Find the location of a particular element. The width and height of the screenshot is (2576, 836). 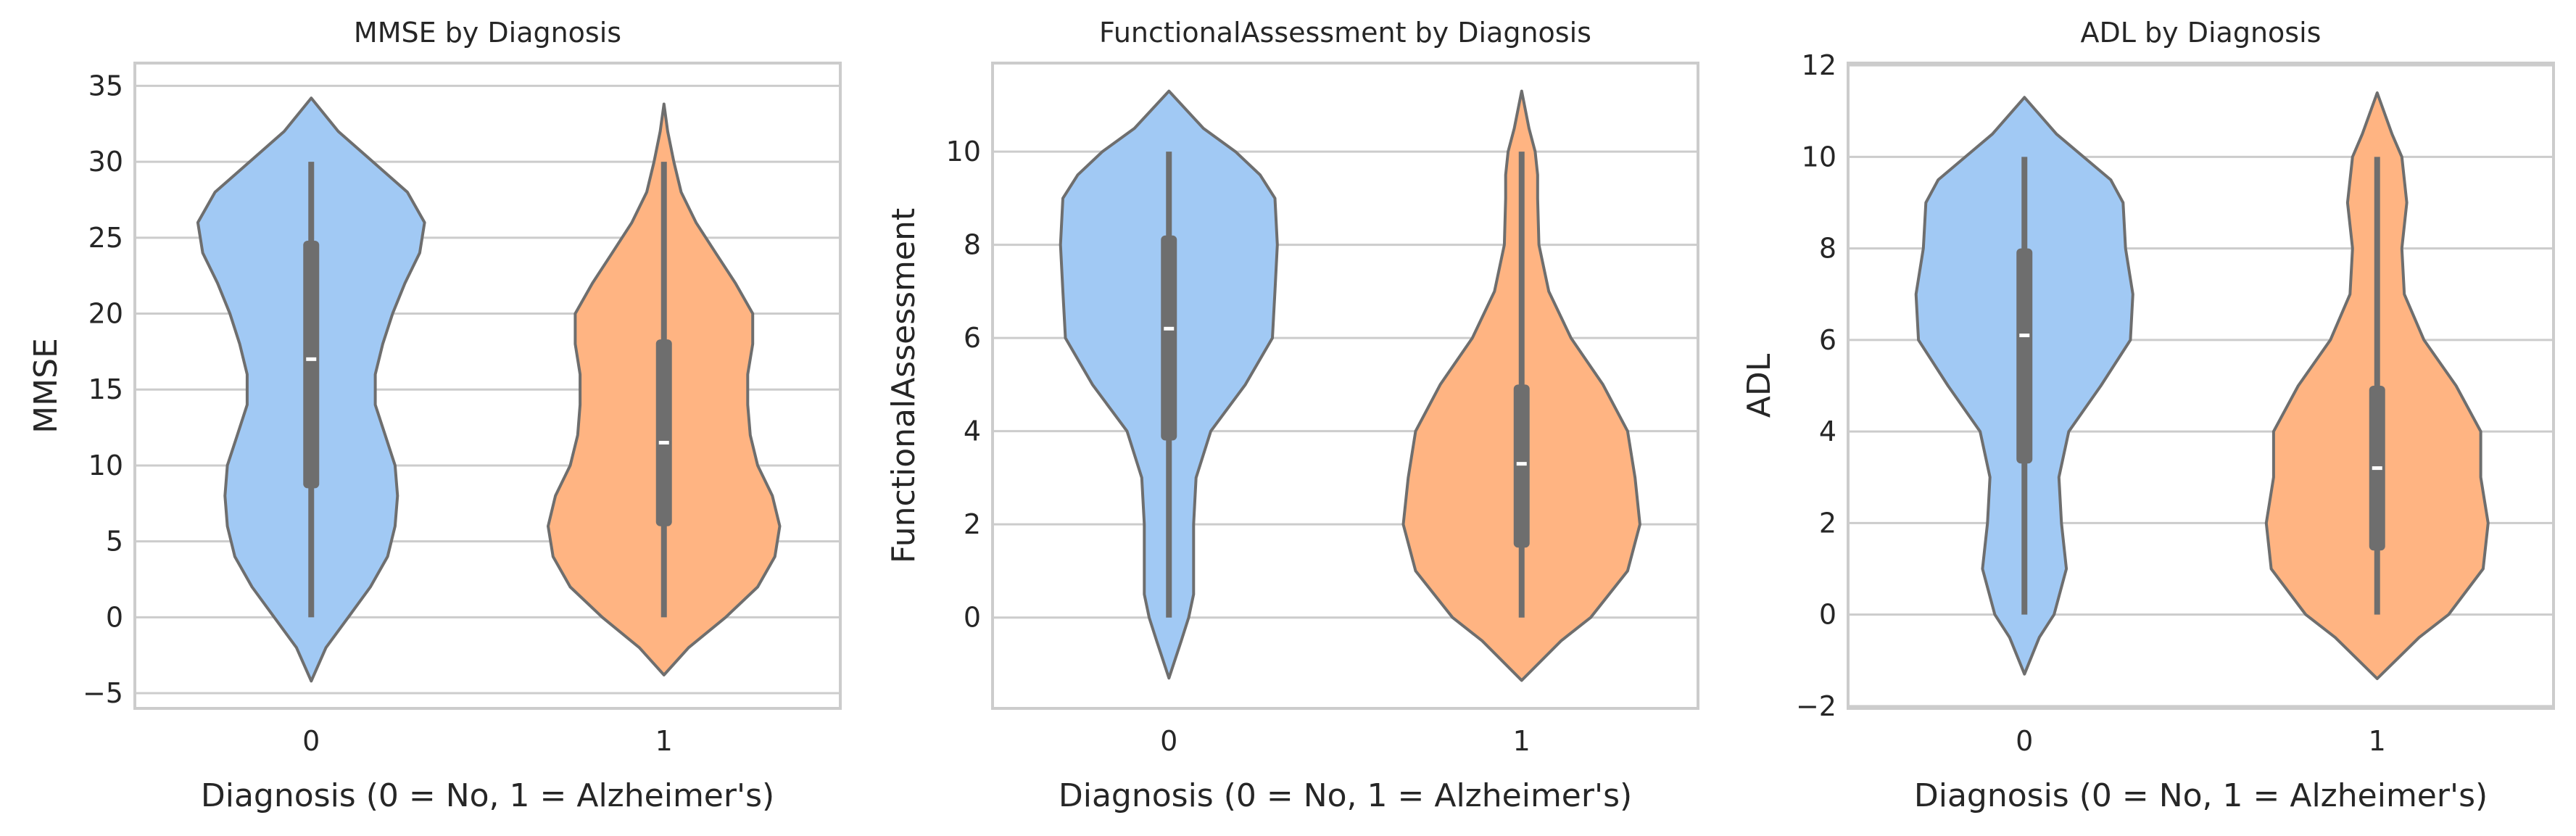

y-tick-label: −5 is located at coordinates (103, 693).